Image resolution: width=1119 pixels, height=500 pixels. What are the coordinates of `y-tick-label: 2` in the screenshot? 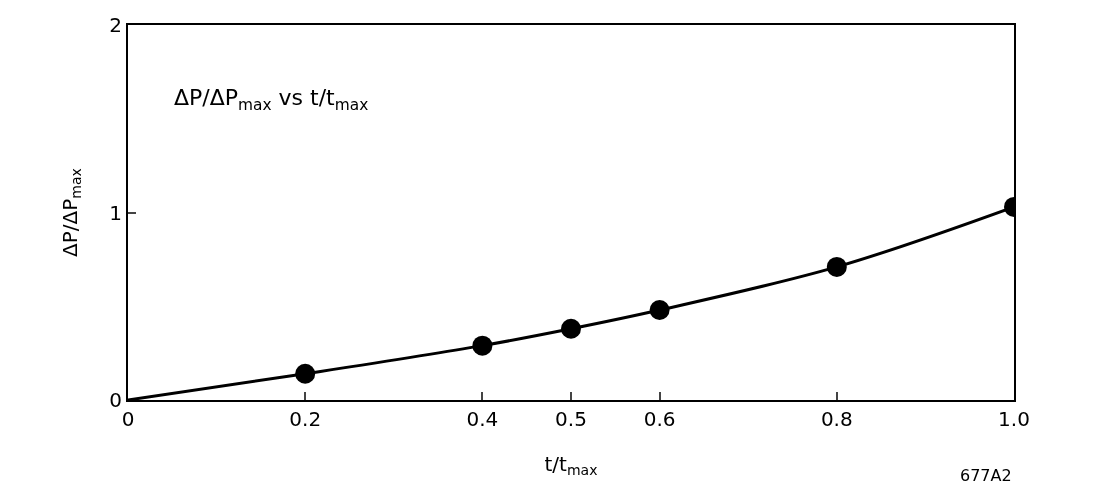 It's located at (115, 25).